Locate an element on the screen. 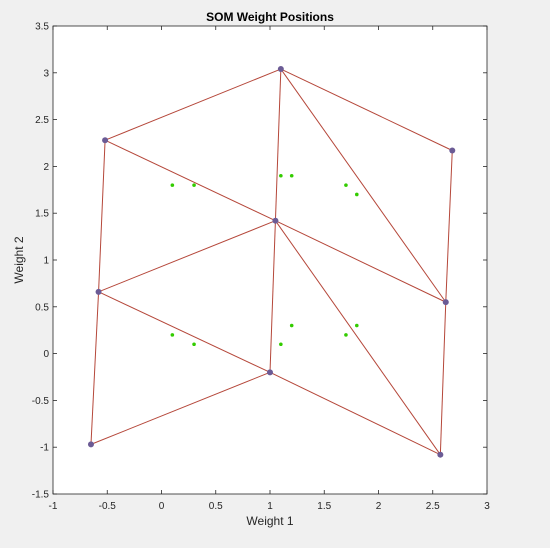 The height and width of the screenshot is (548, 550). y-tick-label: 1.5 is located at coordinates (42, 214).